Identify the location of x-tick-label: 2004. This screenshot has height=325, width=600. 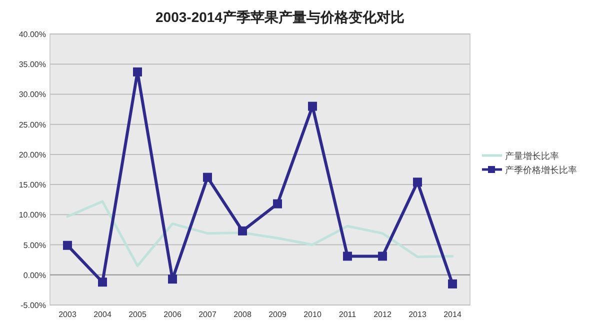
(103, 314).